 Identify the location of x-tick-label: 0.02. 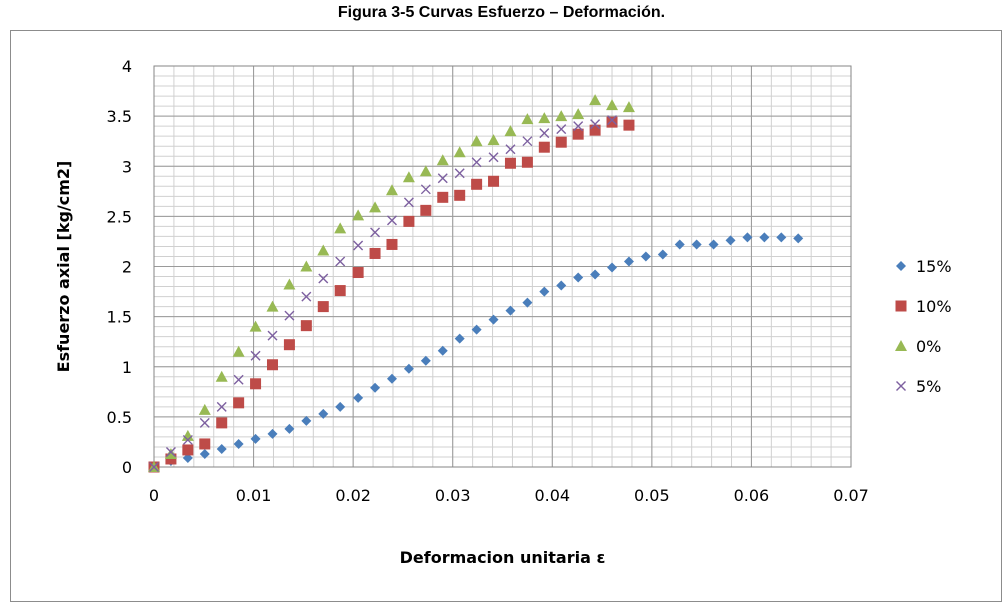
(353, 495).